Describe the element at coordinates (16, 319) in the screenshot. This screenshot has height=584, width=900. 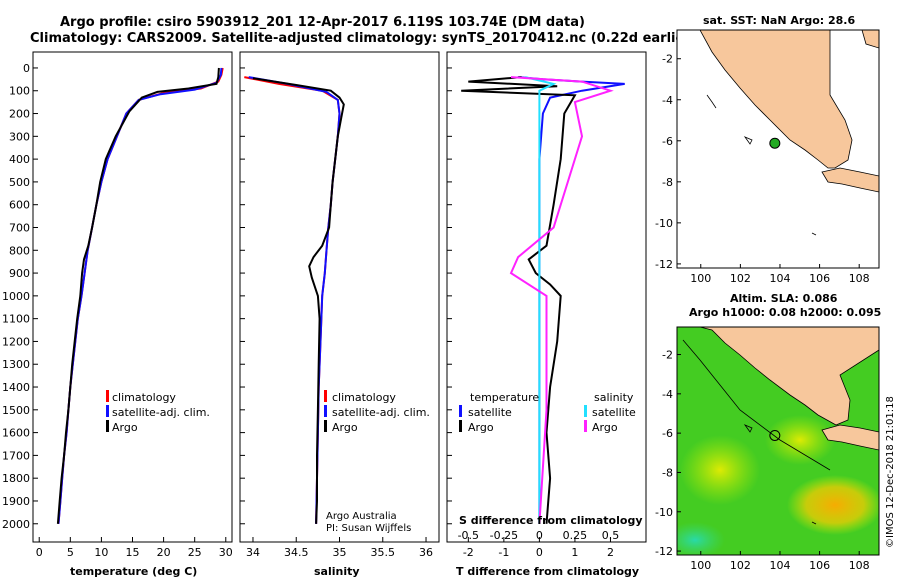
I see `depth-tick-label: 1100` at that location.